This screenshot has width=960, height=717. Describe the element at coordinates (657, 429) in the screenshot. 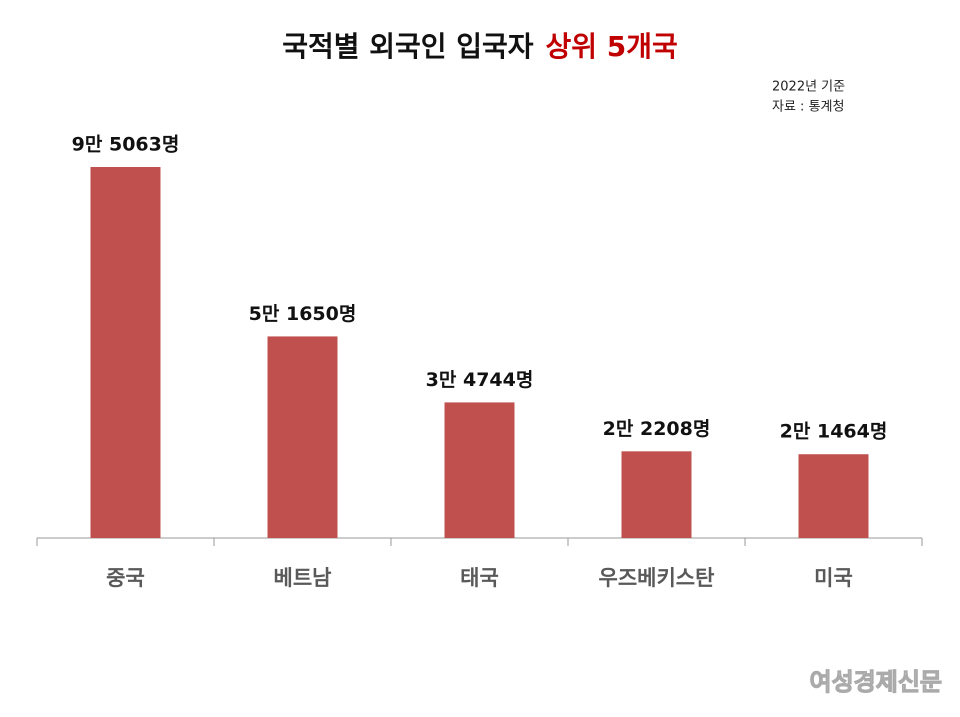

I see `value-label: 2만 2208명` at that location.